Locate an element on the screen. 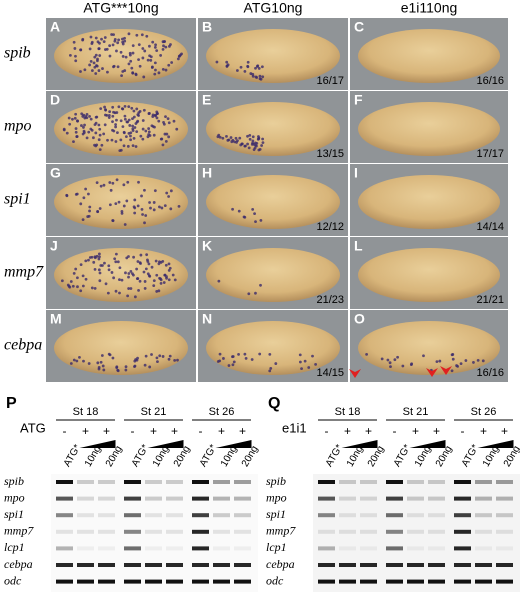 The image size is (520, 594). dose-wedge is located at coordinates (97, 444).